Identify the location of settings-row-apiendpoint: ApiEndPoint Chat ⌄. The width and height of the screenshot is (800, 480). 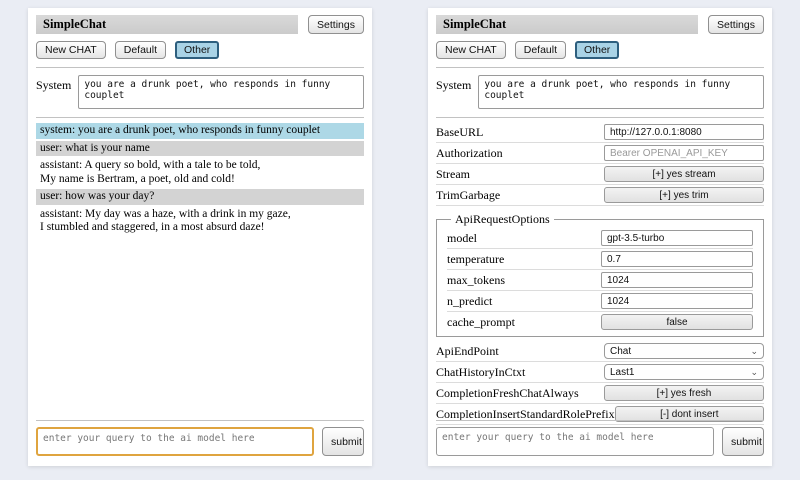
(600, 351).